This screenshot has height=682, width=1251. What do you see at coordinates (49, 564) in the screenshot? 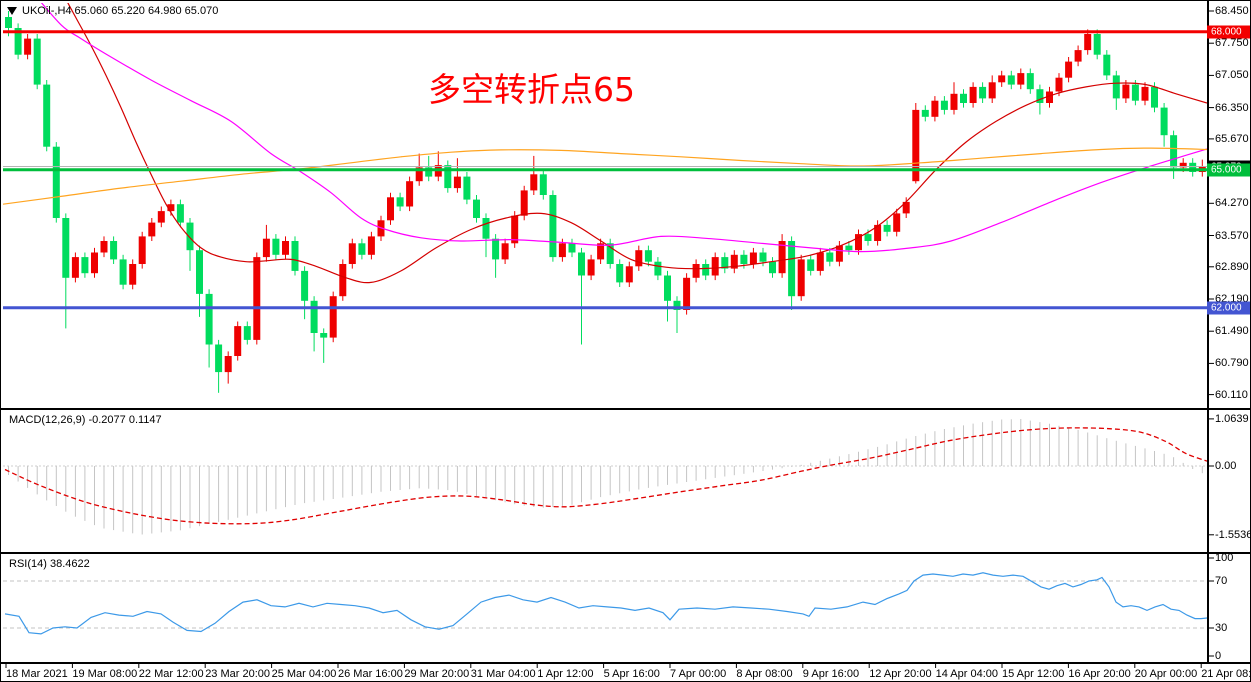
I see `rsi-indicator-label: RSI(14) 38.4622` at bounding box center [49, 564].